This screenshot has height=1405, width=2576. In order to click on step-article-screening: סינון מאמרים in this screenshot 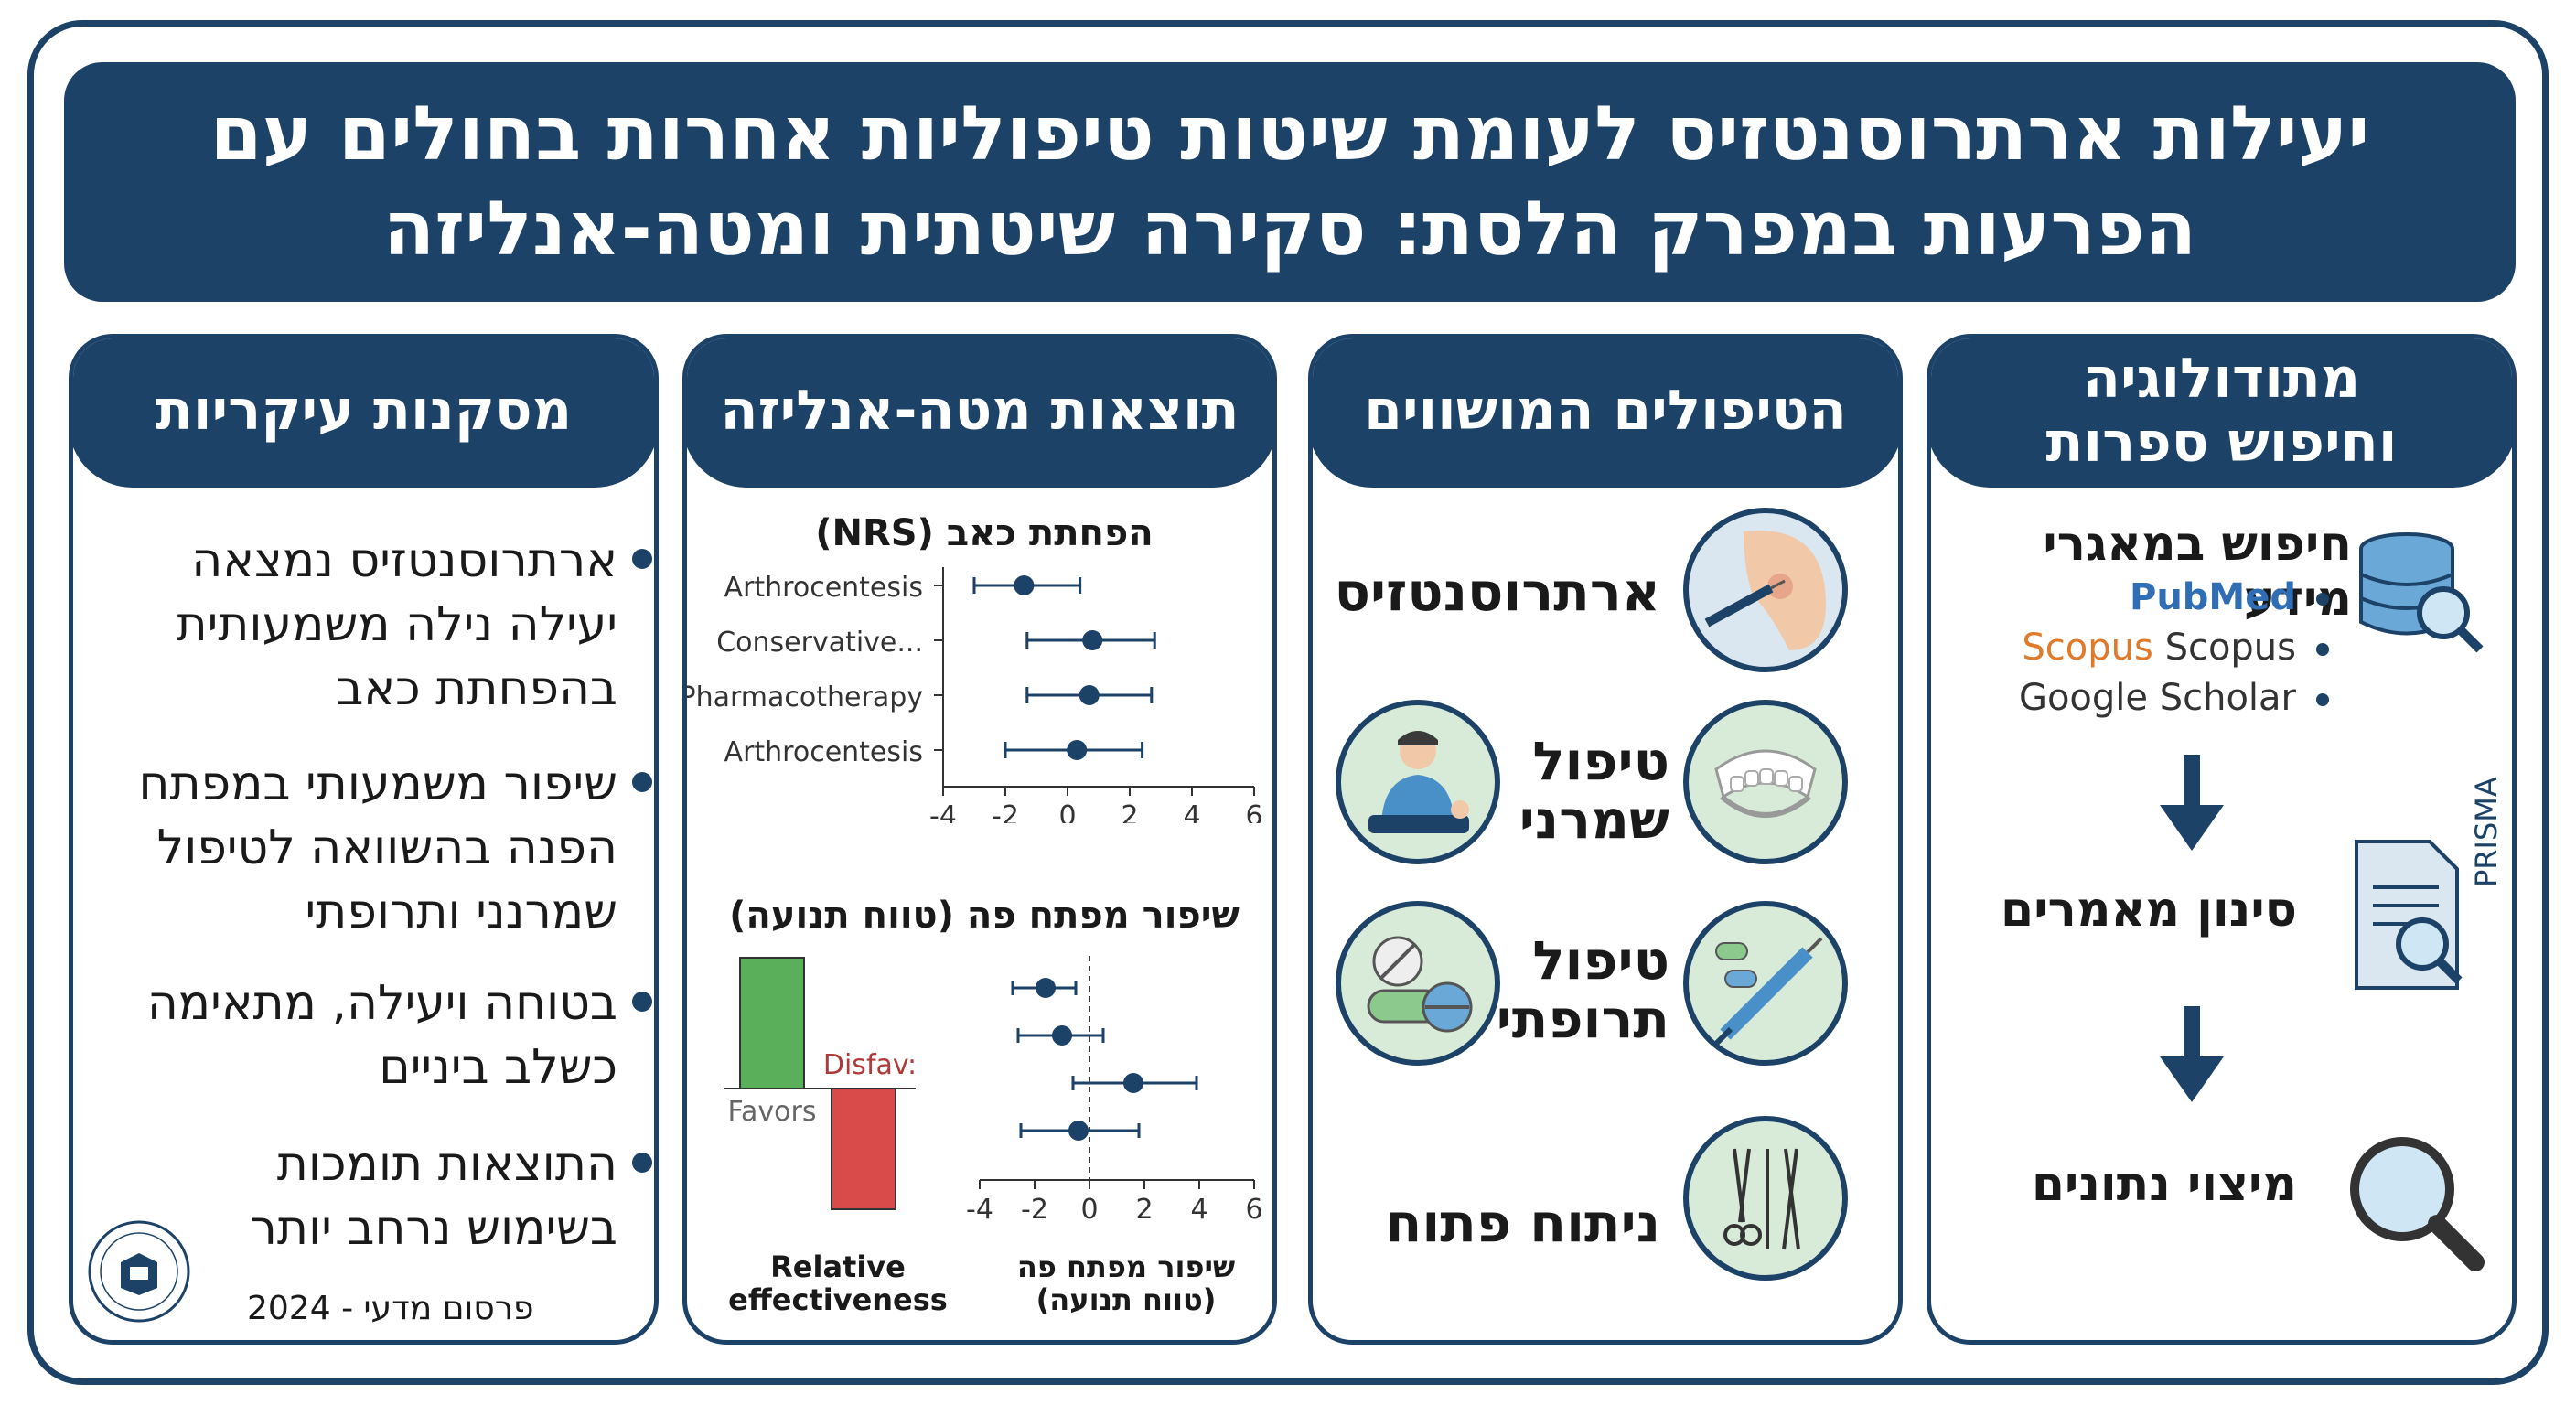, I will do `click(2149, 910)`.